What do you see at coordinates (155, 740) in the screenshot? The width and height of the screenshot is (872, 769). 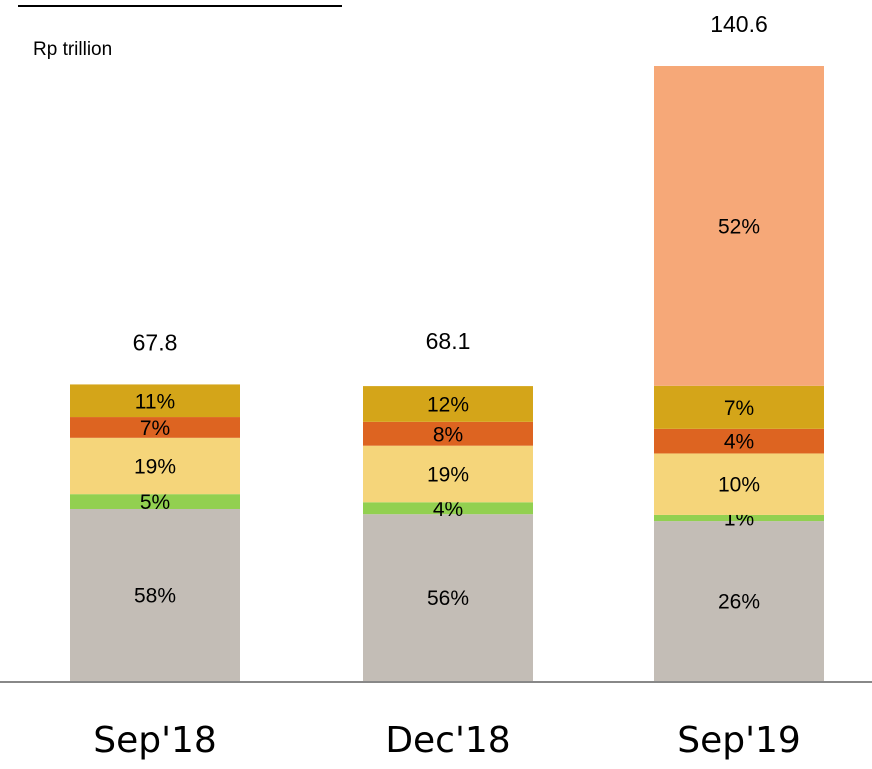 I see `x-tick-label: Sep'18` at bounding box center [155, 740].